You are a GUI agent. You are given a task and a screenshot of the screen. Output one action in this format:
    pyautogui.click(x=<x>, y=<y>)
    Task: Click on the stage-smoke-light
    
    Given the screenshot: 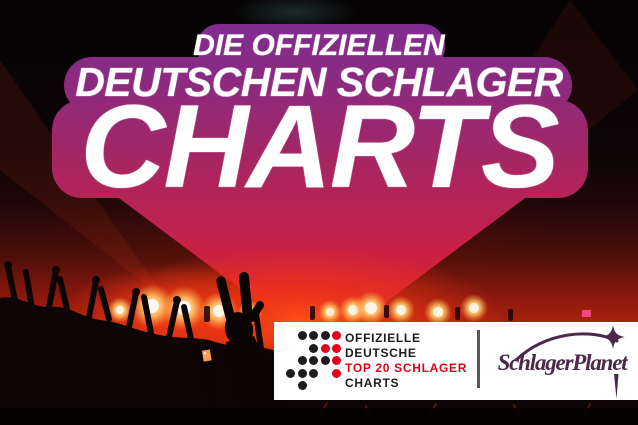 What is the action you would take?
    pyautogui.click(x=295, y=15)
    